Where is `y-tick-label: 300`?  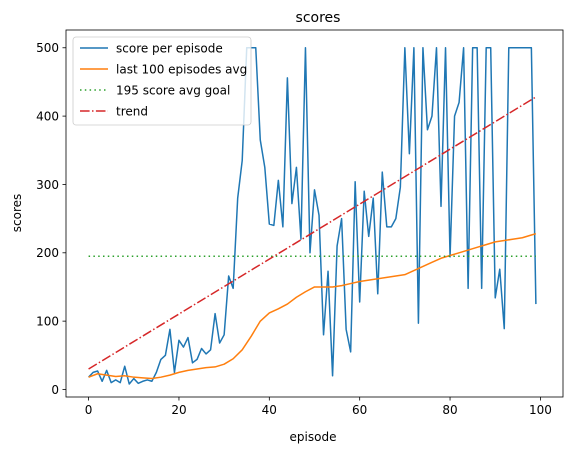 y-tick-label: 300 is located at coordinates (47, 185).